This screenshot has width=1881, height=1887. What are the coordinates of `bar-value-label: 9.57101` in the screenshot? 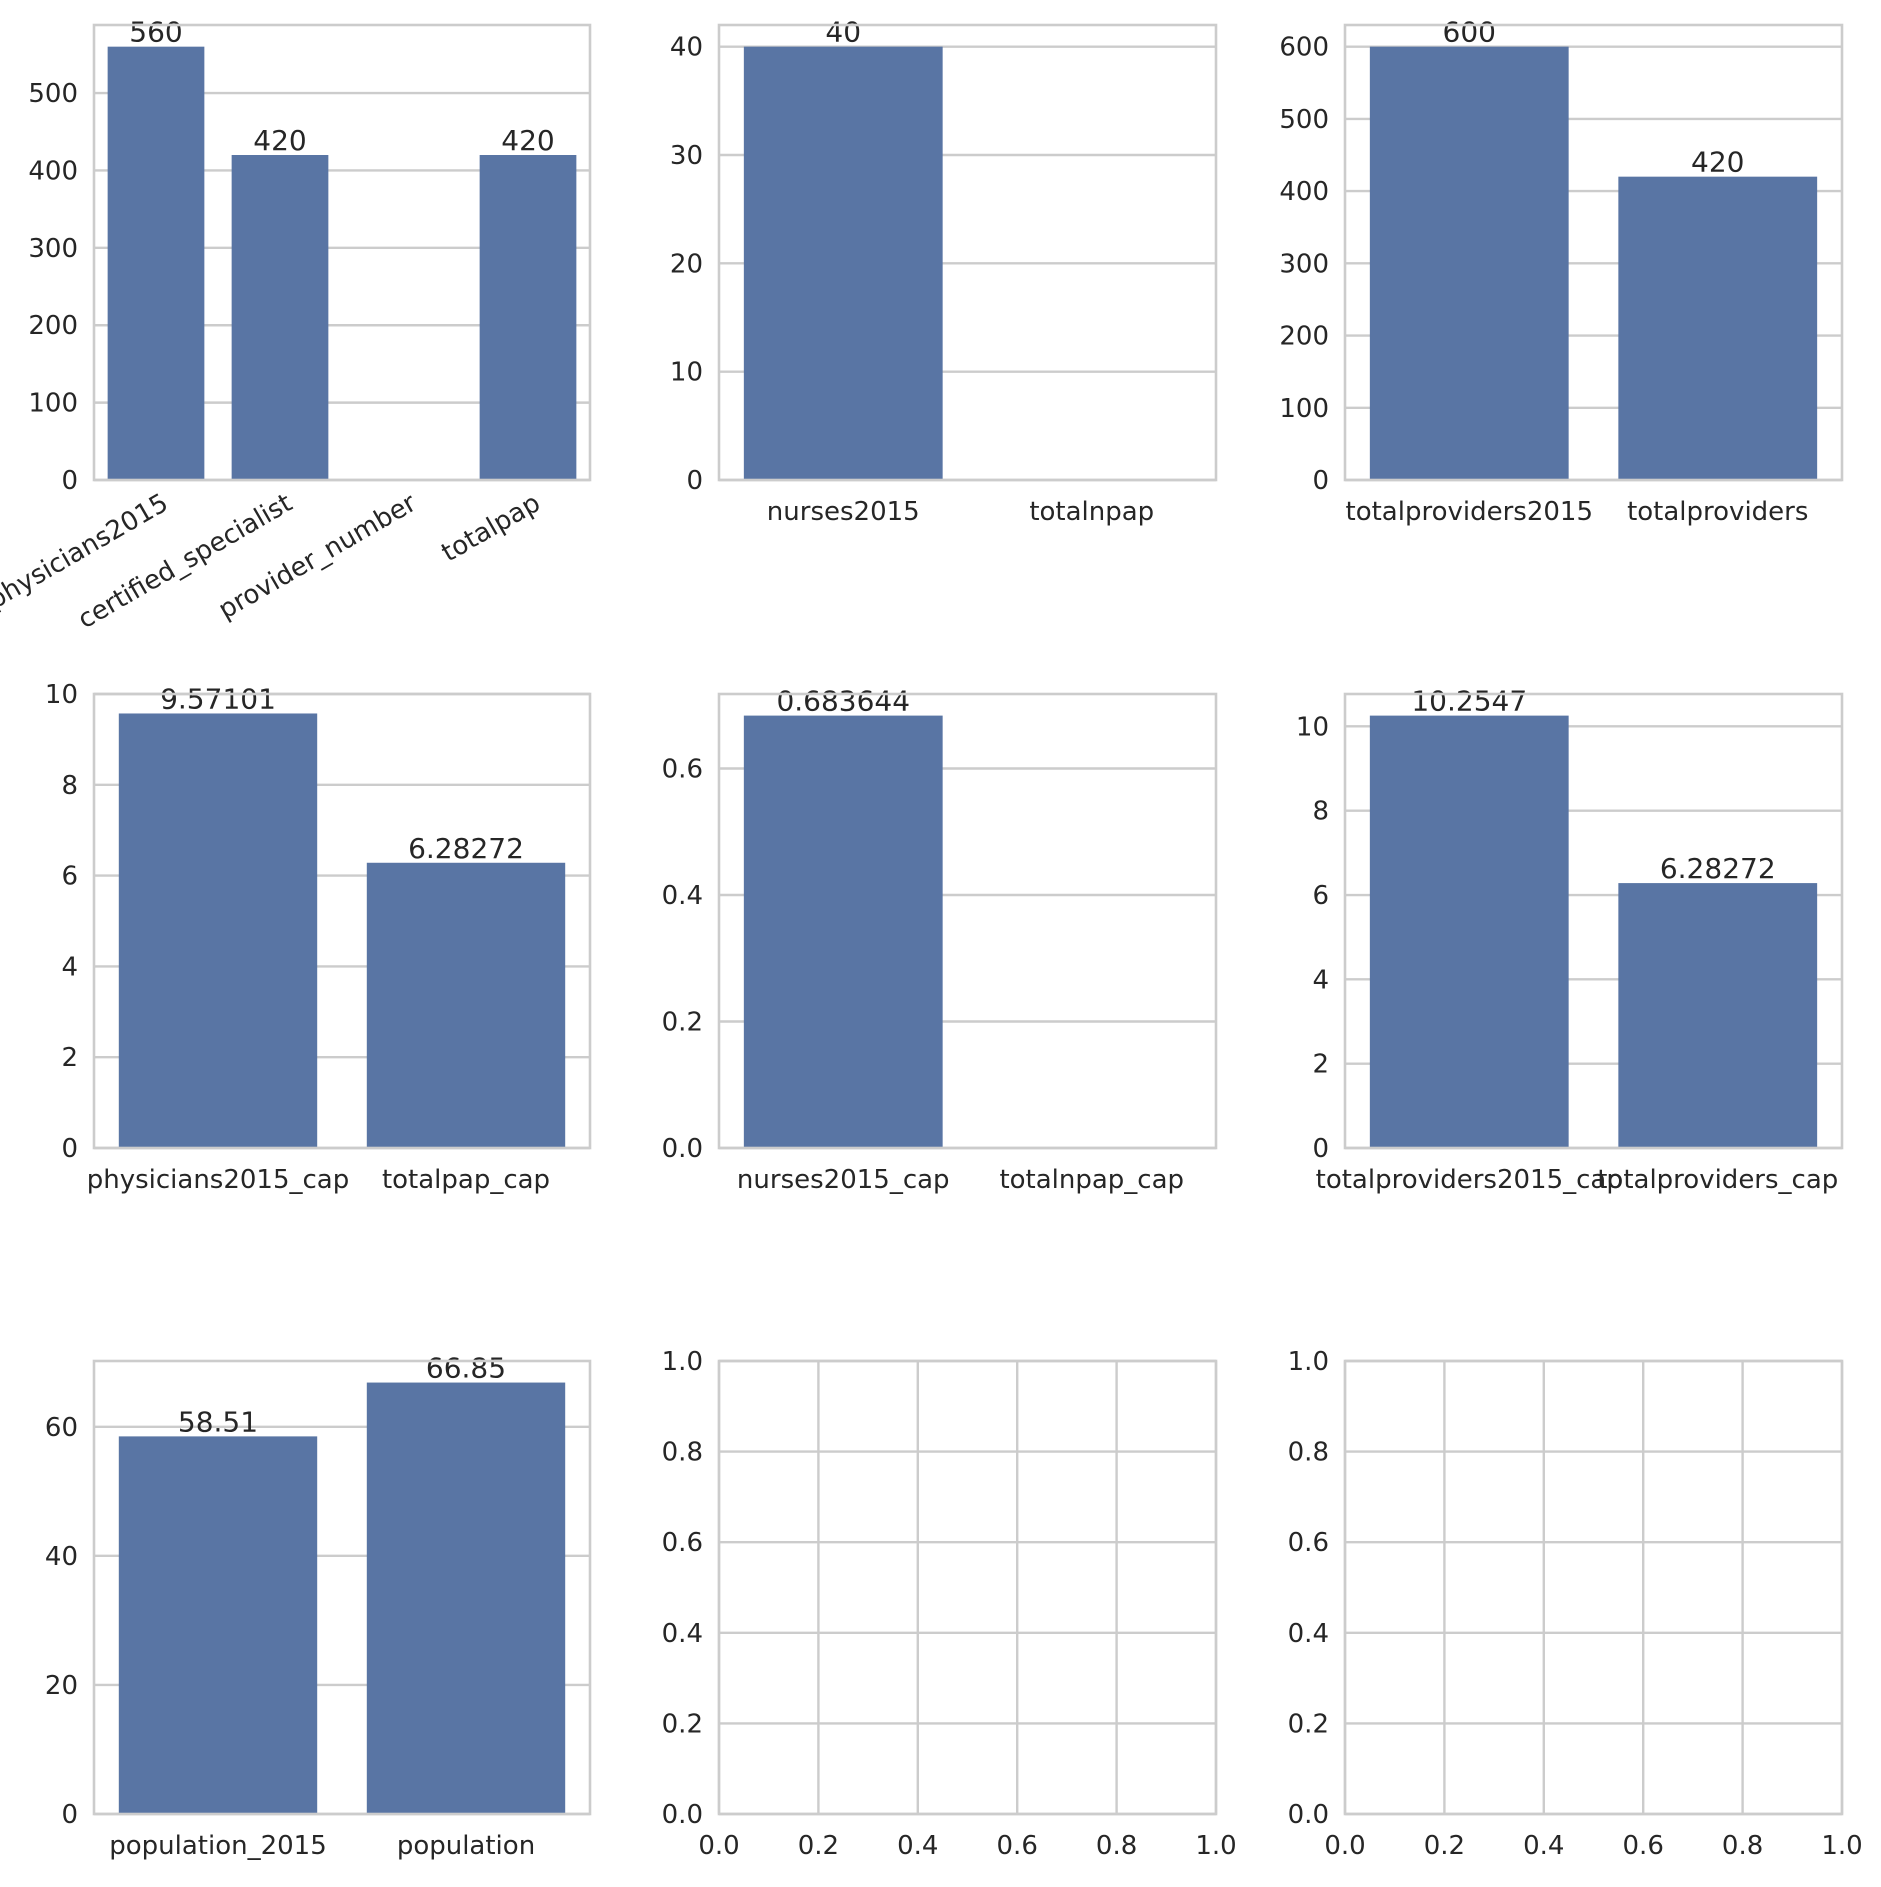 It's located at (218, 698).